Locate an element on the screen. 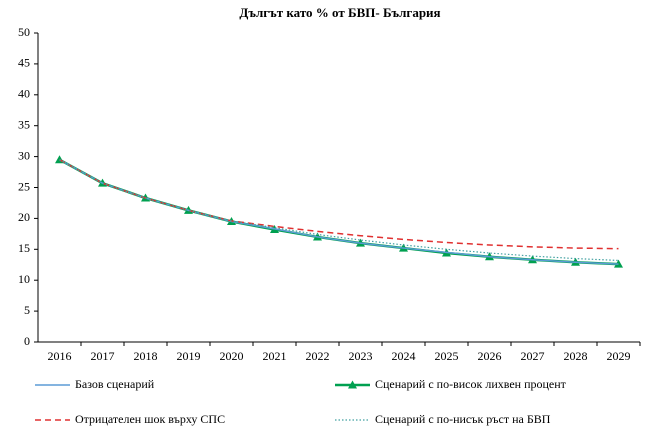 This screenshot has height=429, width=648. y-tick-label: 35 is located at coordinates (24, 124).